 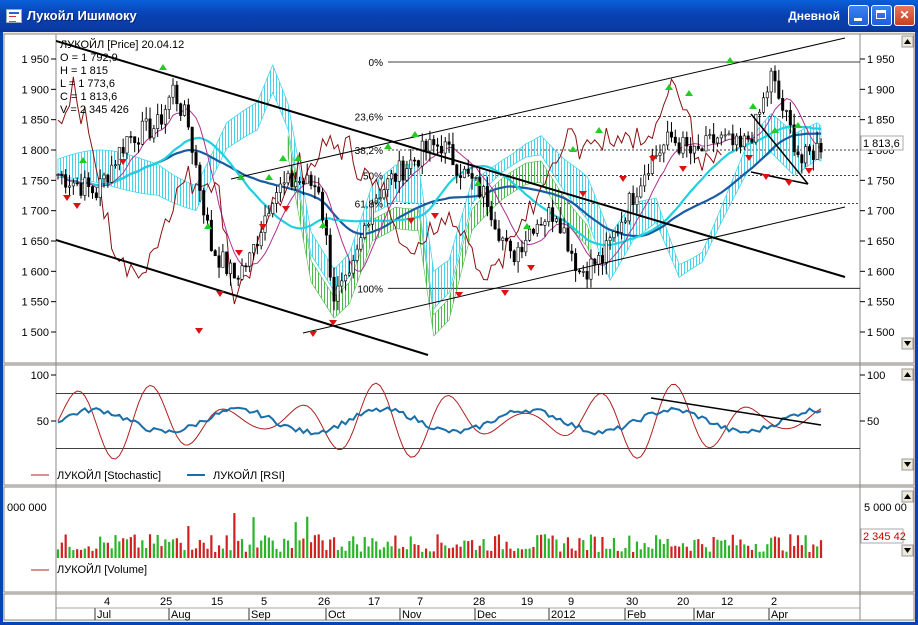 I want to click on price-y-tick: 1 900, so click(x=35, y=90).